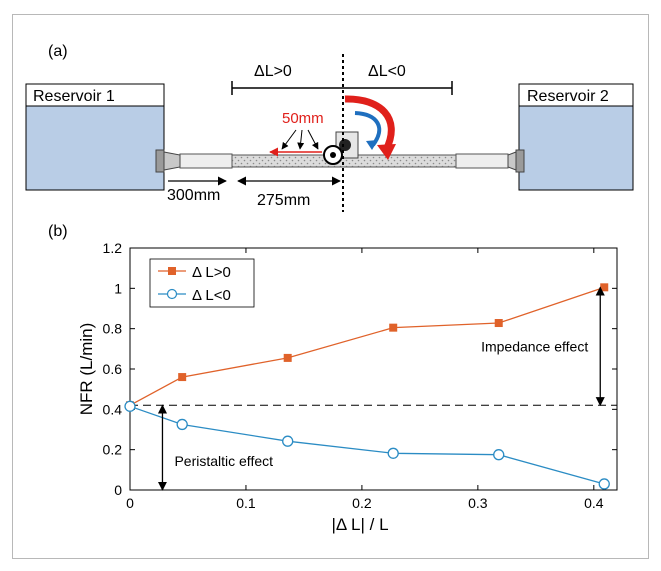 Image resolution: width=661 pixels, height=571 pixels. What do you see at coordinates (118, 490) in the screenshot?
I see `y-tick-label: 0` at bounding box center [118, 490].